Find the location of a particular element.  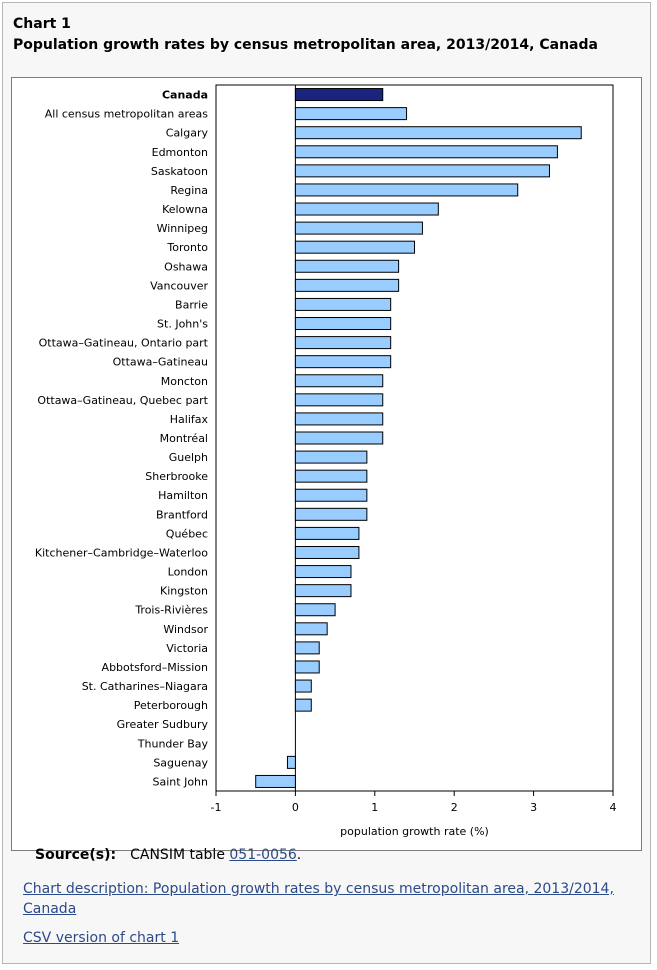

category-label-5: Regina is located at coordinates (189, 190).